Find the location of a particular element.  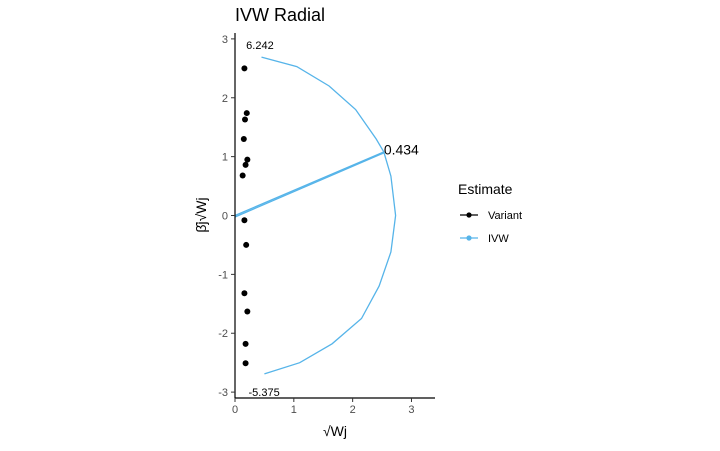

chart-title: IVW Radial is located at coordinates (280, 15).